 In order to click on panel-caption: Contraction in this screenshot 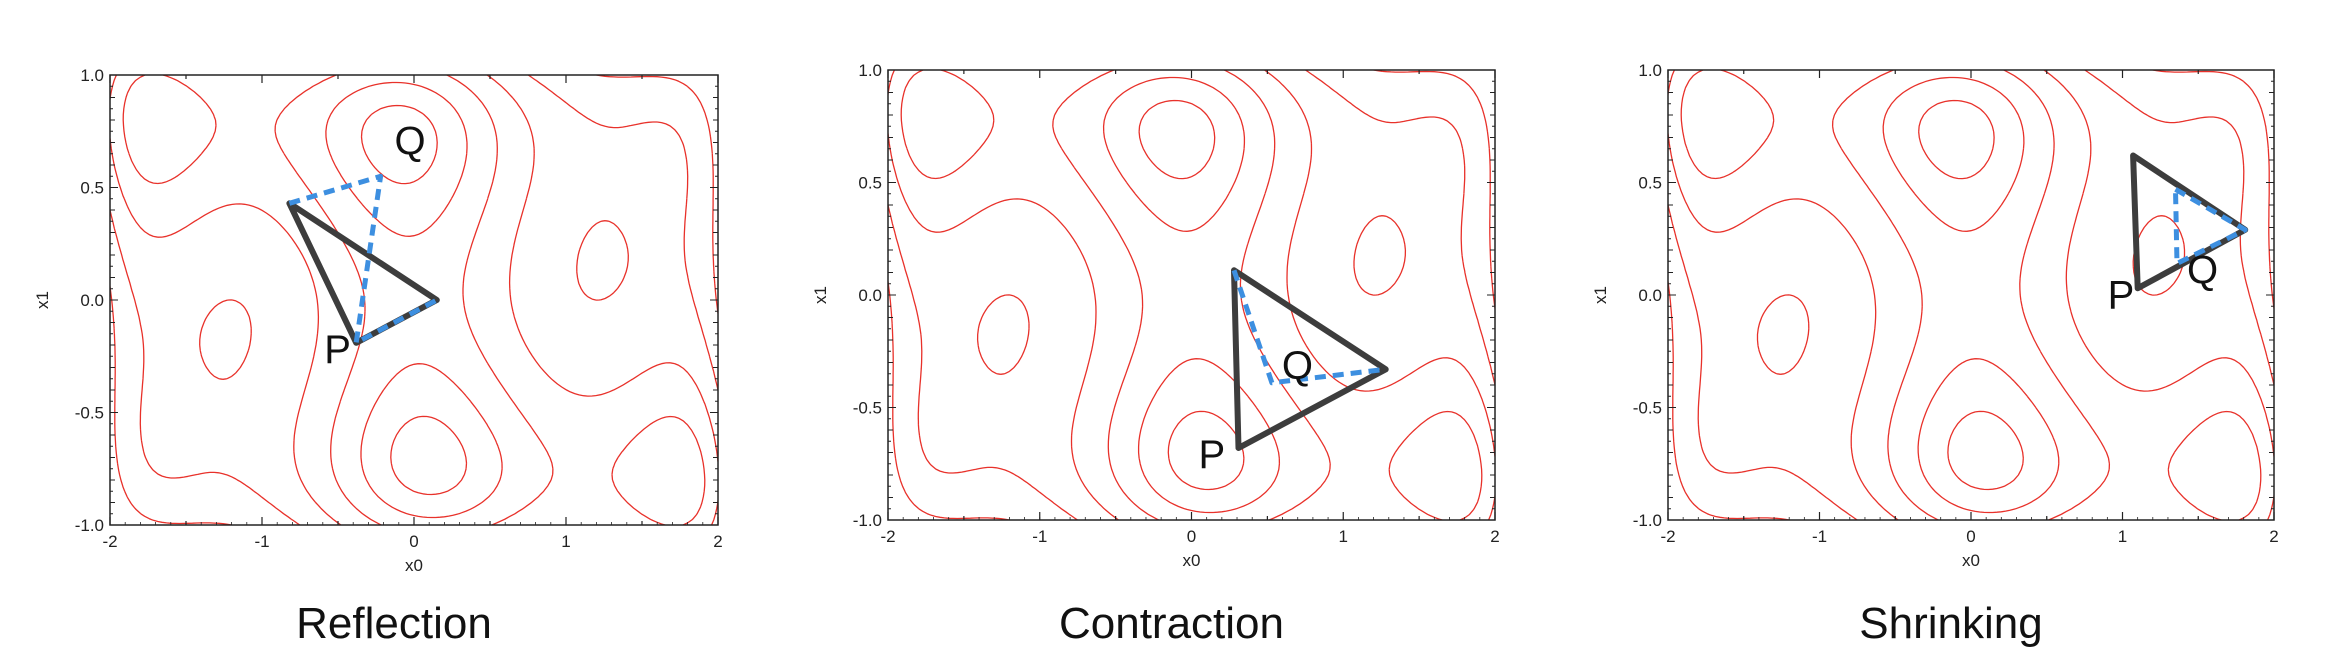, I will do `click(1171, 623)`.